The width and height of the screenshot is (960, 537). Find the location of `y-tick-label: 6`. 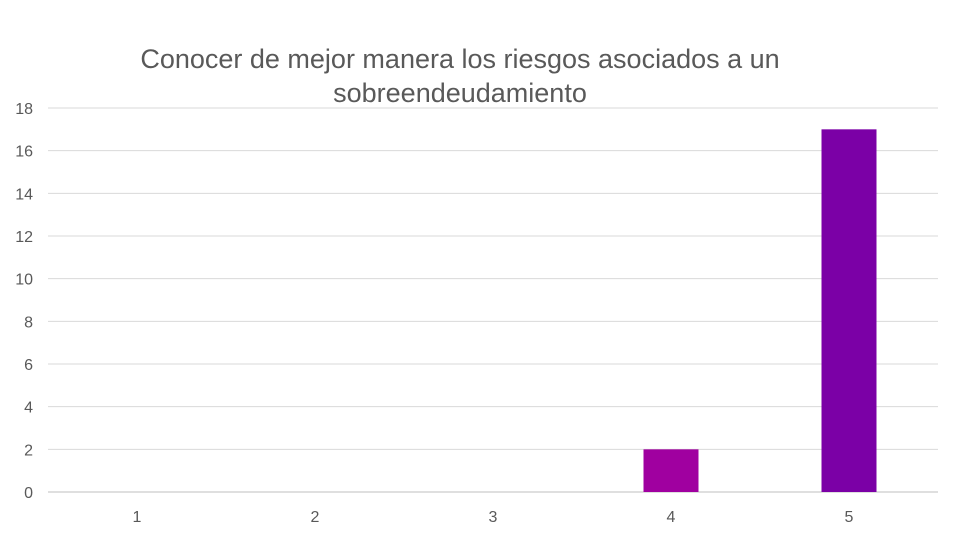

y-tick-label: 6 is located at coordinates (28, 365).